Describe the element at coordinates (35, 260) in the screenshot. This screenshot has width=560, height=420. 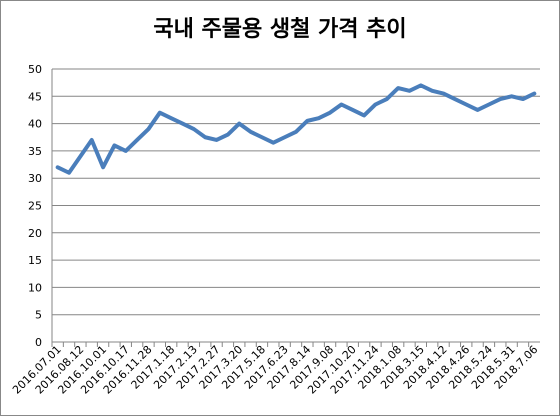
I see `y-tick-label: 15` at that location.